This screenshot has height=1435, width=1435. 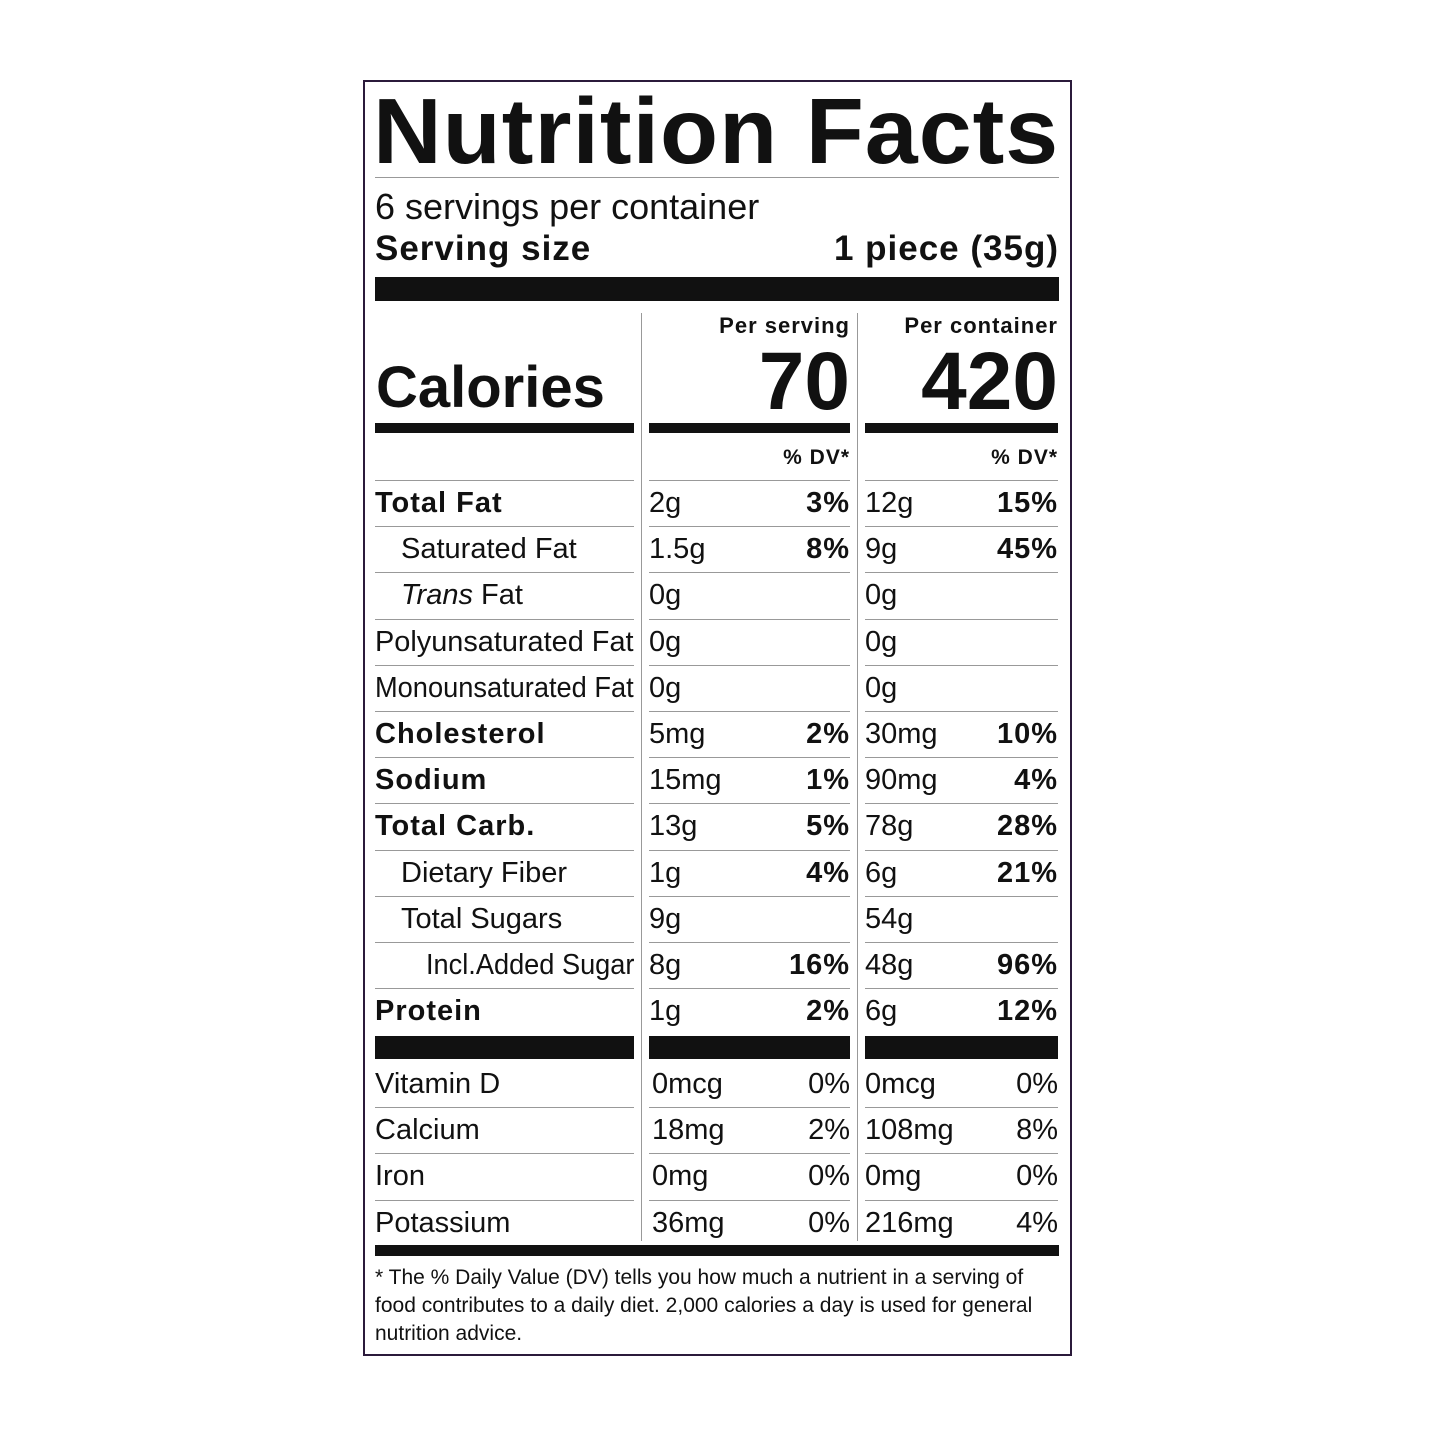 What do you see at coordinates (901, 734) in the screenshot?
I see `amount: 30mg` at bounding box center [901, 734].